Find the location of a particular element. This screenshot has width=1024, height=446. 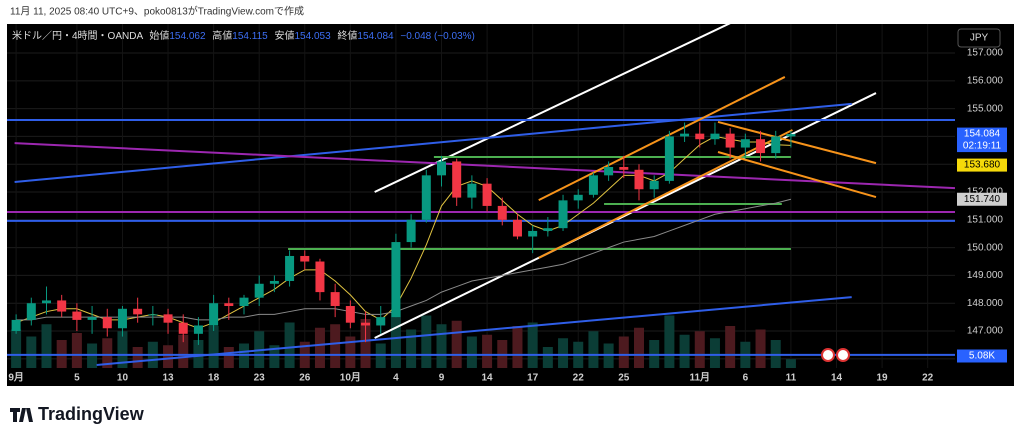

x-tick-label: 26 is located at coordinates (305, 378).